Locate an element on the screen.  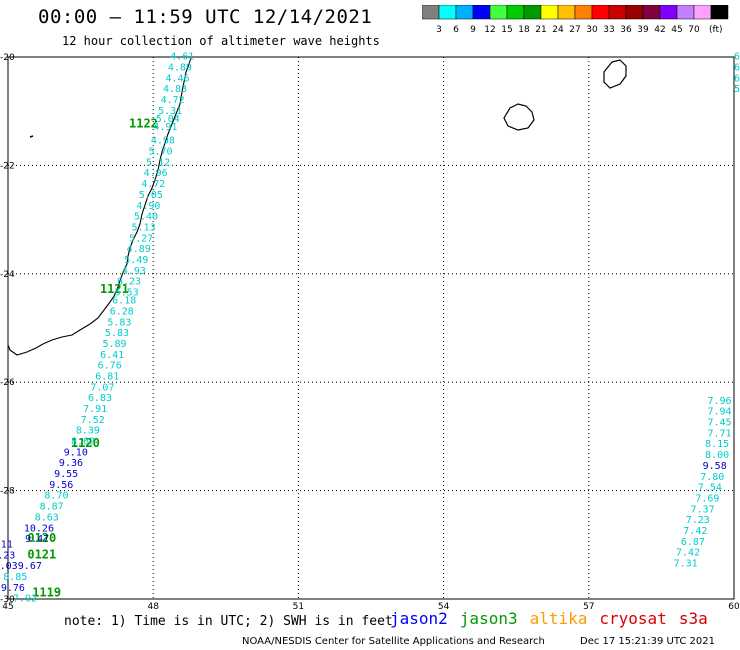
color-swatch is located at coordinates (719, 12).